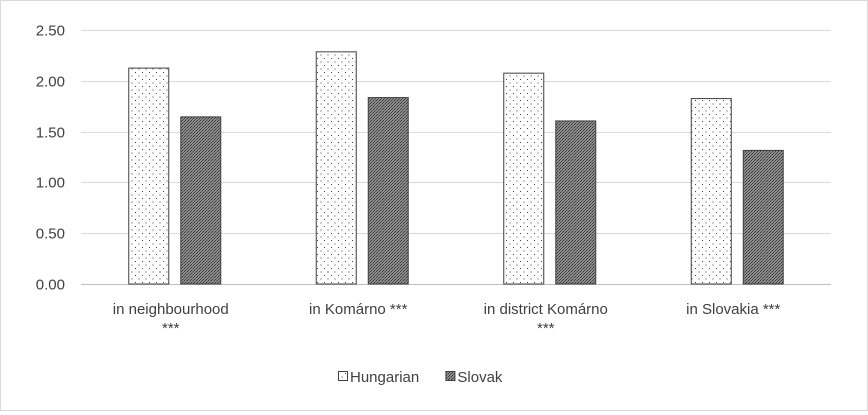 The width and height of the screenshot is (868, 415). What do you see at coordinates (420, 377) in the screenshot?
I see `legend: Hungarian Slovak` at bounding box center [420, 377].